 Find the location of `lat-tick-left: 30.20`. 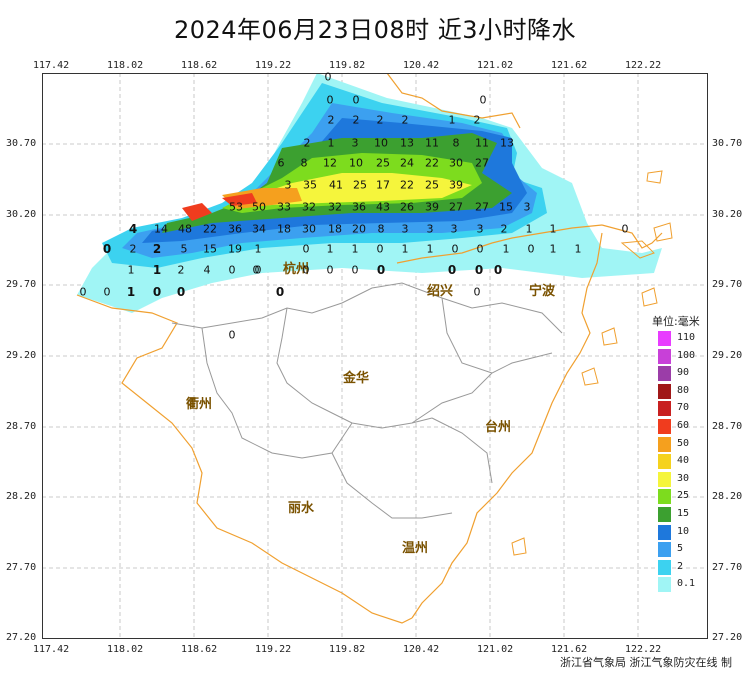

lat-tick-left: 30.20 is located at coordinates (21, 214).